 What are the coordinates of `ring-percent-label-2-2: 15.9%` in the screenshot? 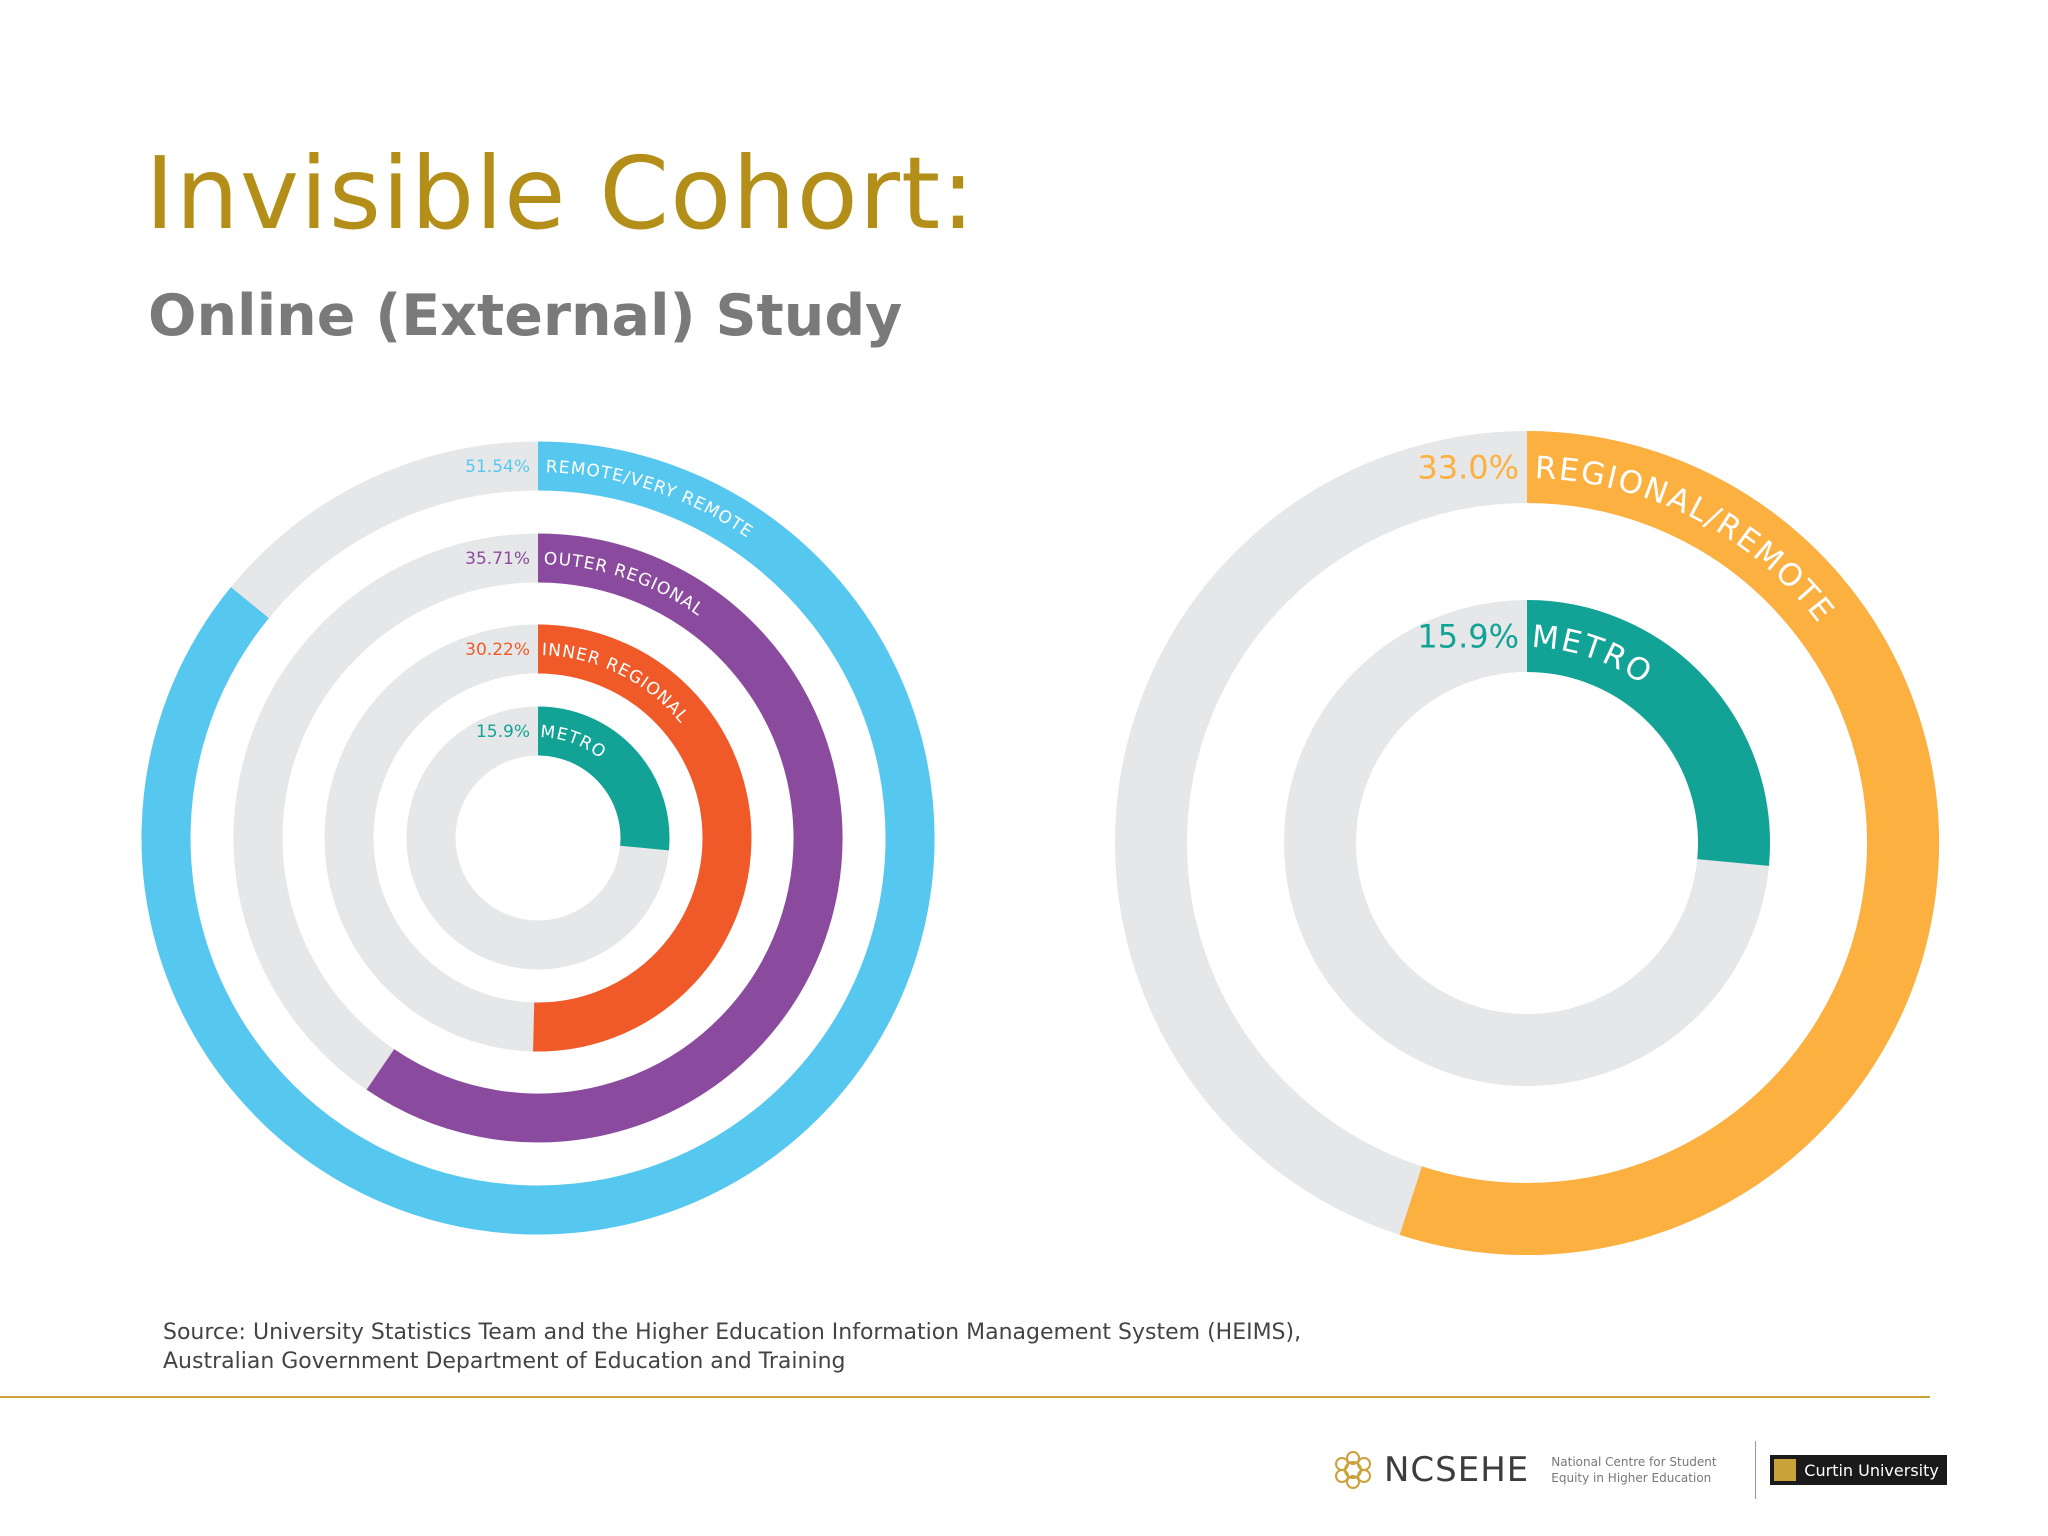 It's located at (1468, 637).